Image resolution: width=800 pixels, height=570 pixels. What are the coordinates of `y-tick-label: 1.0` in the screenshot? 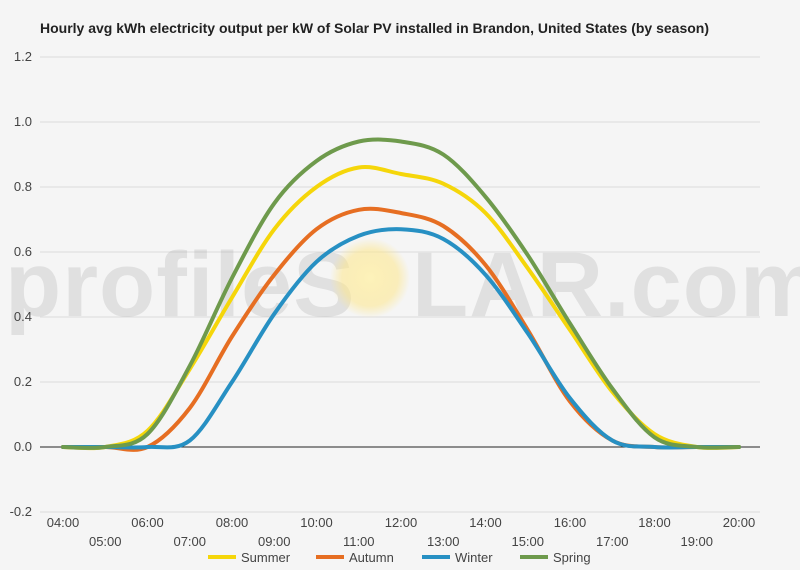 It's located at (23, 121).